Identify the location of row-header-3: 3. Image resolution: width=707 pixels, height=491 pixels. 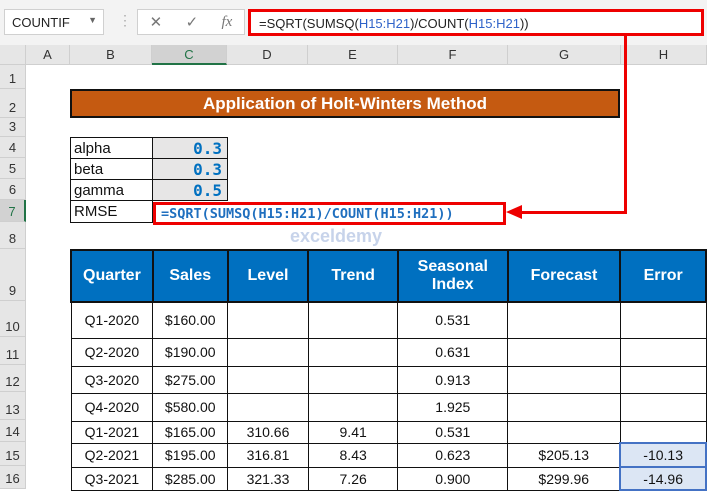
(13, 127).